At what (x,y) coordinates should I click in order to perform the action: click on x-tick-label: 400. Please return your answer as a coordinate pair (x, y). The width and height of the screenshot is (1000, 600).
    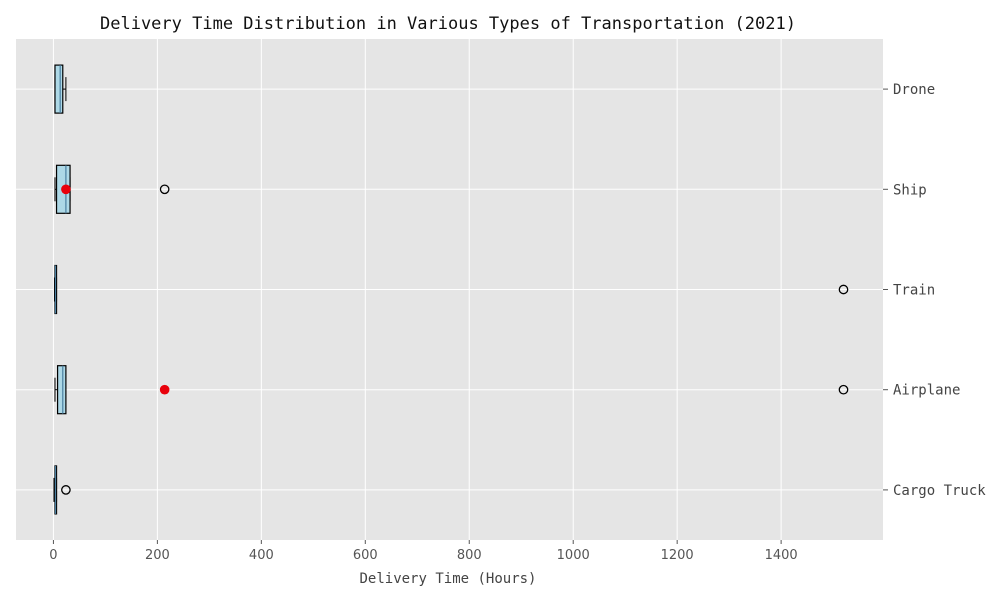
    Looking at the image, I should click on (261, 555).